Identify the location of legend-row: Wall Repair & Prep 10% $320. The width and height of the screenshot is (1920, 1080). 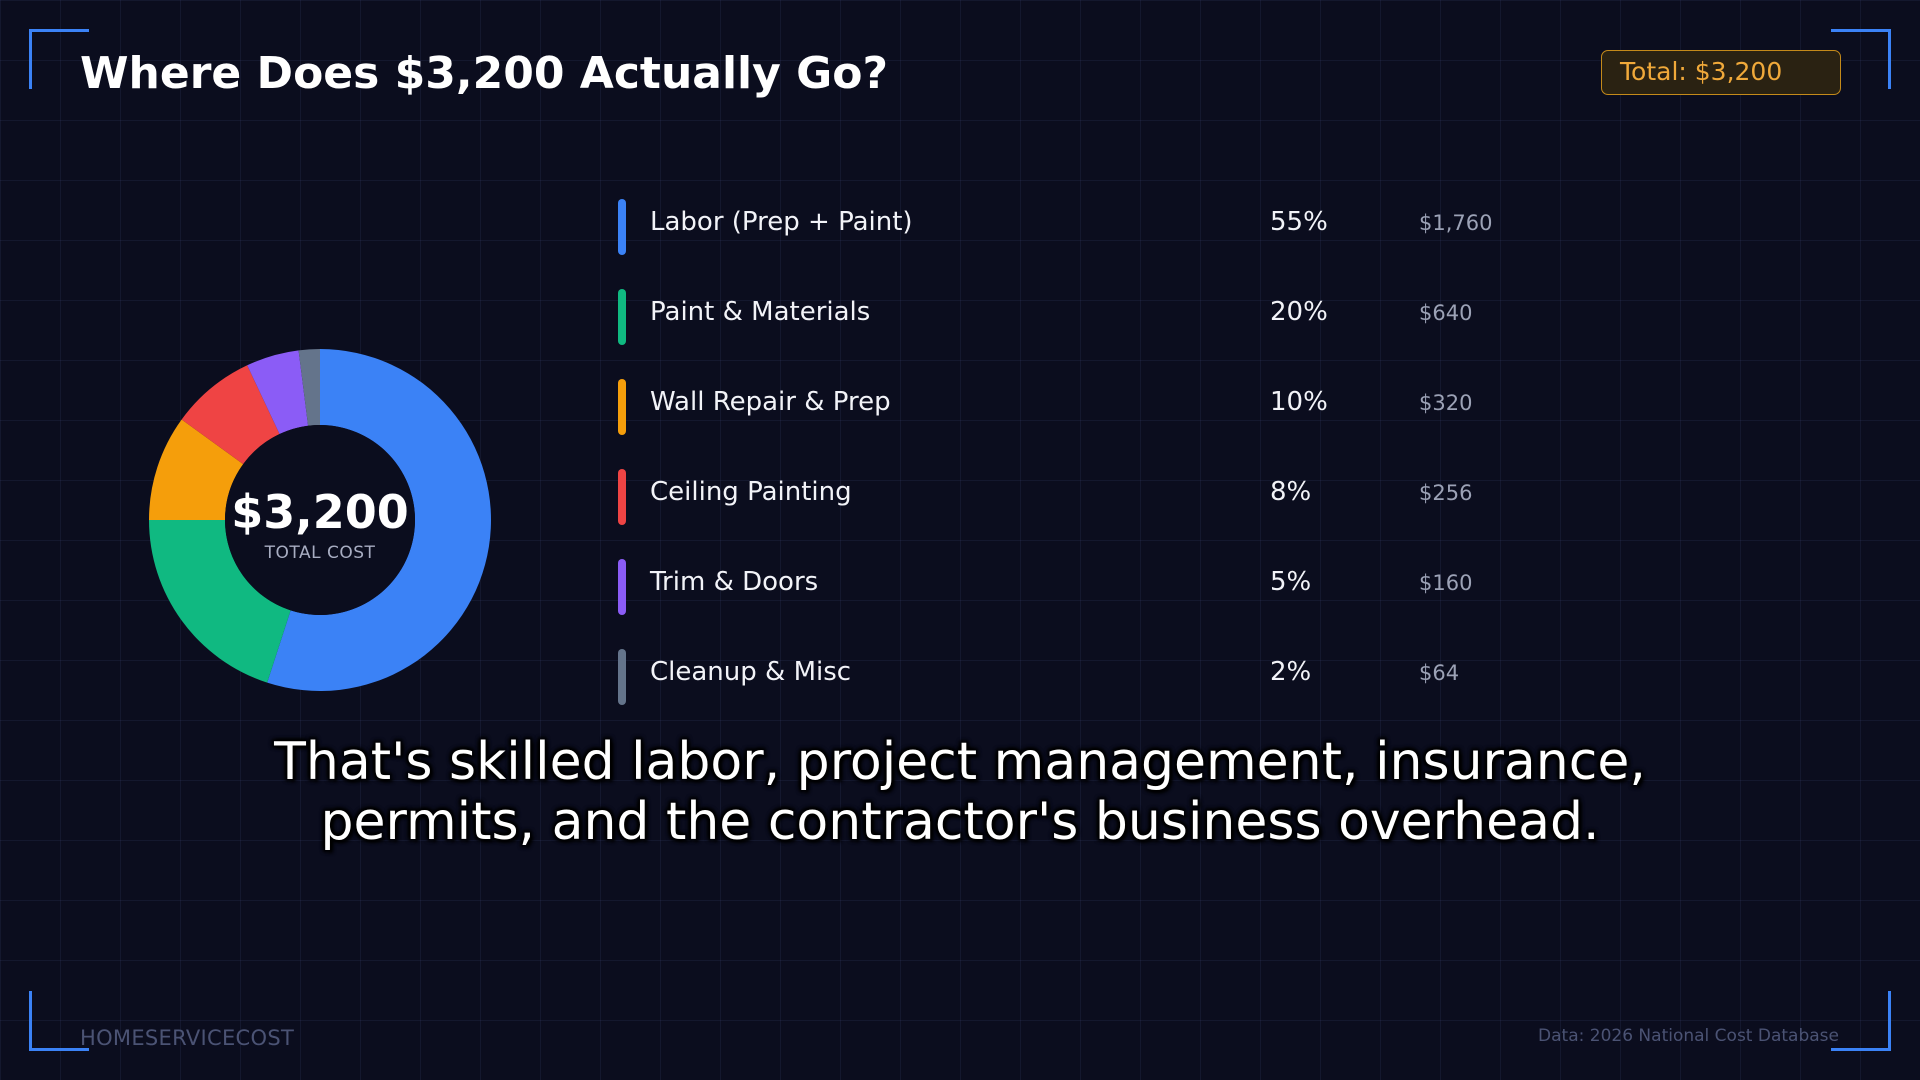
(1068, 420).